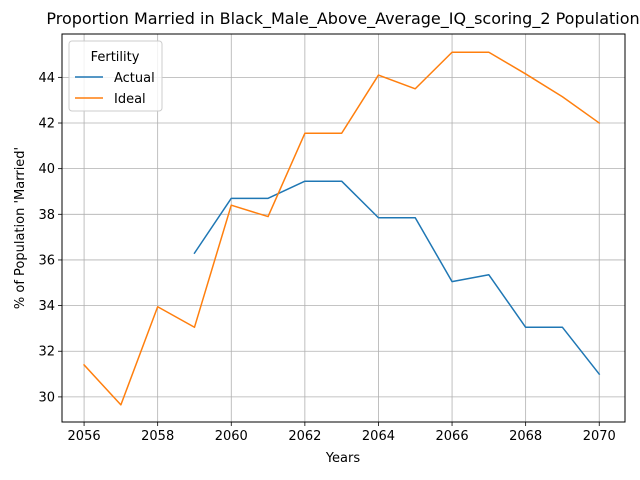  I want to click on x-tick-label: 2062, so click(304, 436).